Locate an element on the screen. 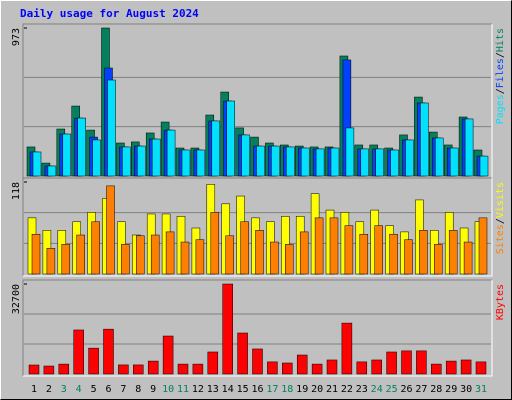 This screenshot has width=512, height=400. x-tick-label: 2 is located at coordinates (49, 389).